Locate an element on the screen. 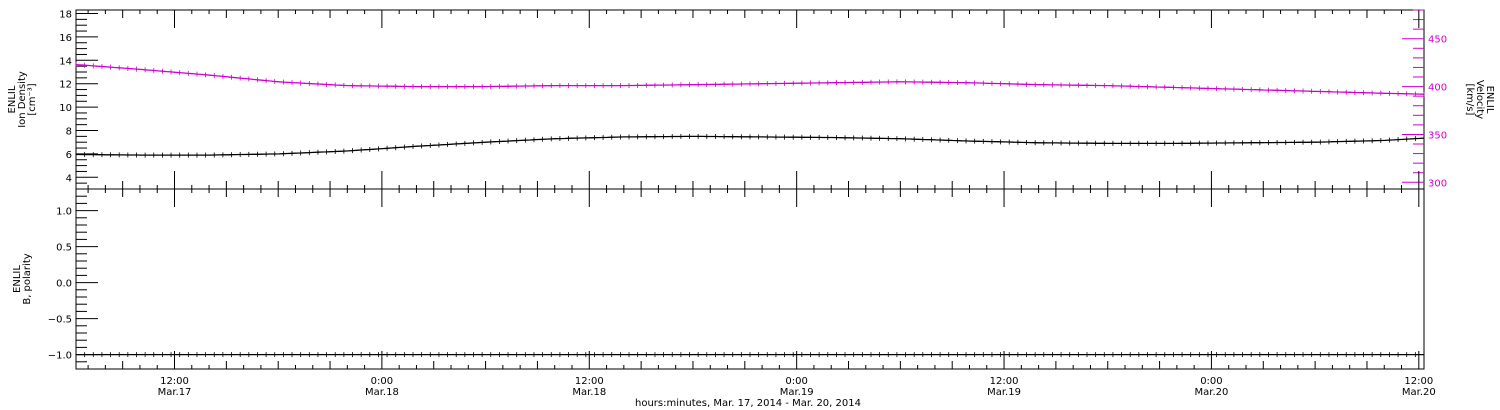  polarity-tick-label: 0.5 is located at coordinates (64, 248).